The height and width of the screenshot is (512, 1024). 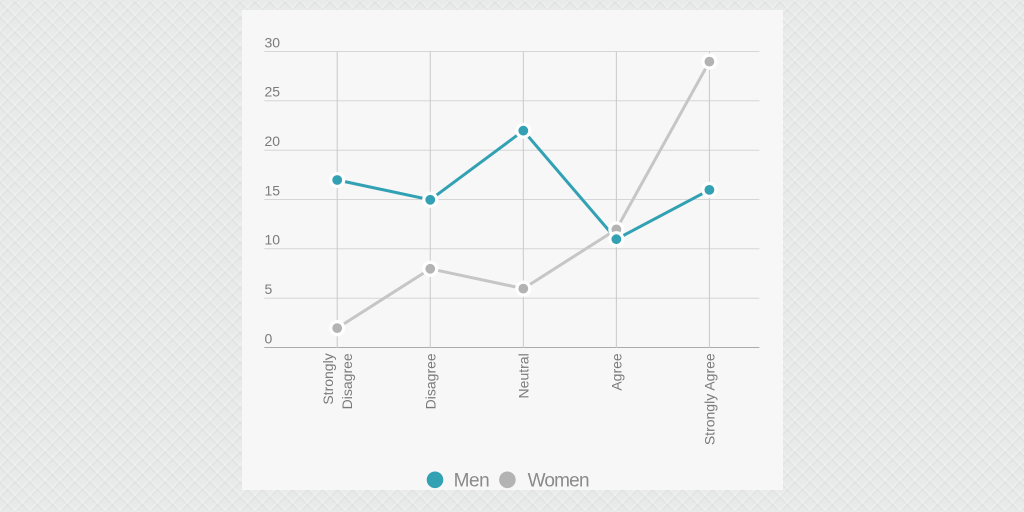 What do you see at coordinates (269, 289) in the screenshot?
I see `svg-text: 5` at bounding box center [269, 289].